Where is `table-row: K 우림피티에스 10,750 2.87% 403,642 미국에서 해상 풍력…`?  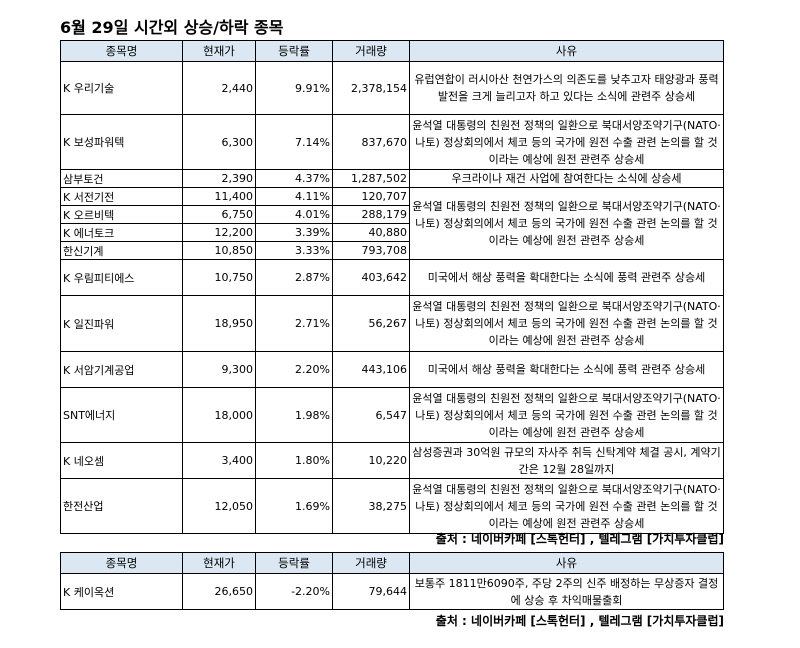 table-row: K 우림피티에스 10,750 2.87% 403,642 미국에서 해상 풍력… is located at coordinates (392, 277).